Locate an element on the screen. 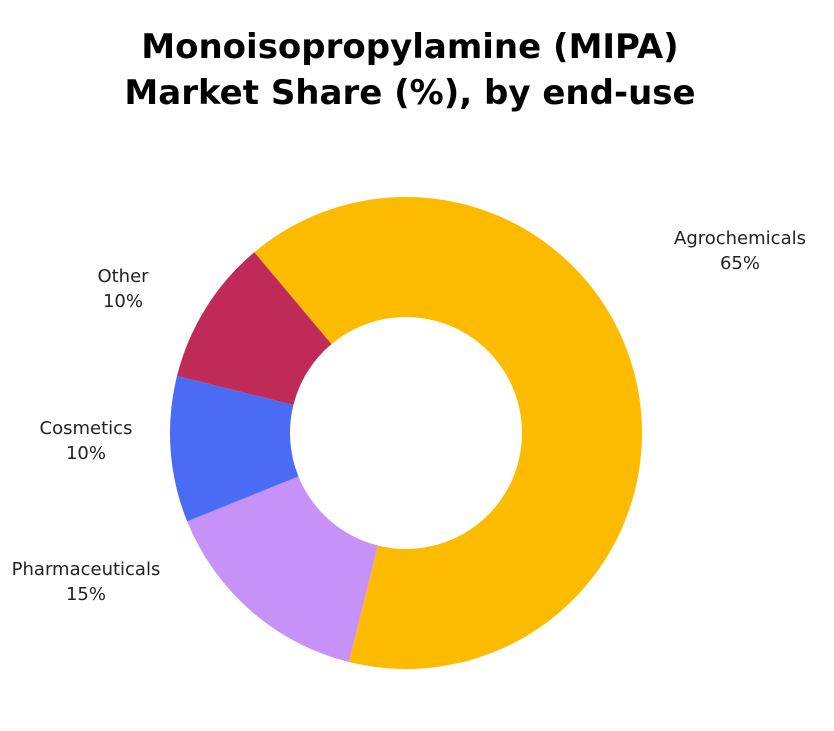  slice-label-pharmaceuticals: Pharmaceuticals is located at coordinates (86, 569).